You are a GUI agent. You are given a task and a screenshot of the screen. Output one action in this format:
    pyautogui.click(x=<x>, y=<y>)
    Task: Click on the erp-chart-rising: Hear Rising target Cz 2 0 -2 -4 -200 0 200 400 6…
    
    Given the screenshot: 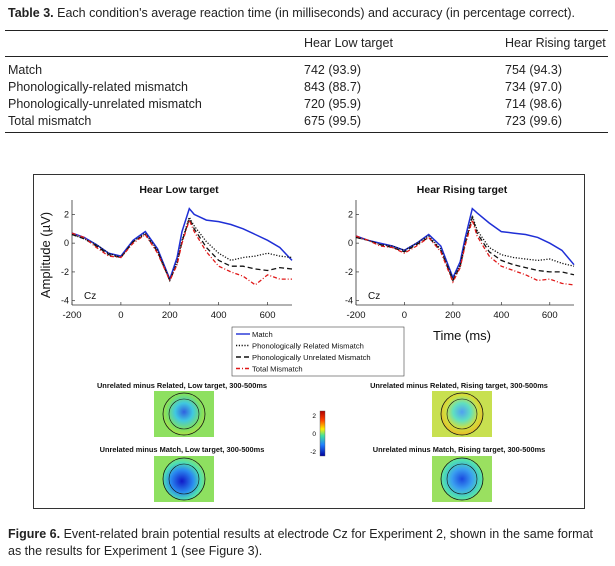 What is the action you would take?
    pyautogui.click(x=460, y=252)
    